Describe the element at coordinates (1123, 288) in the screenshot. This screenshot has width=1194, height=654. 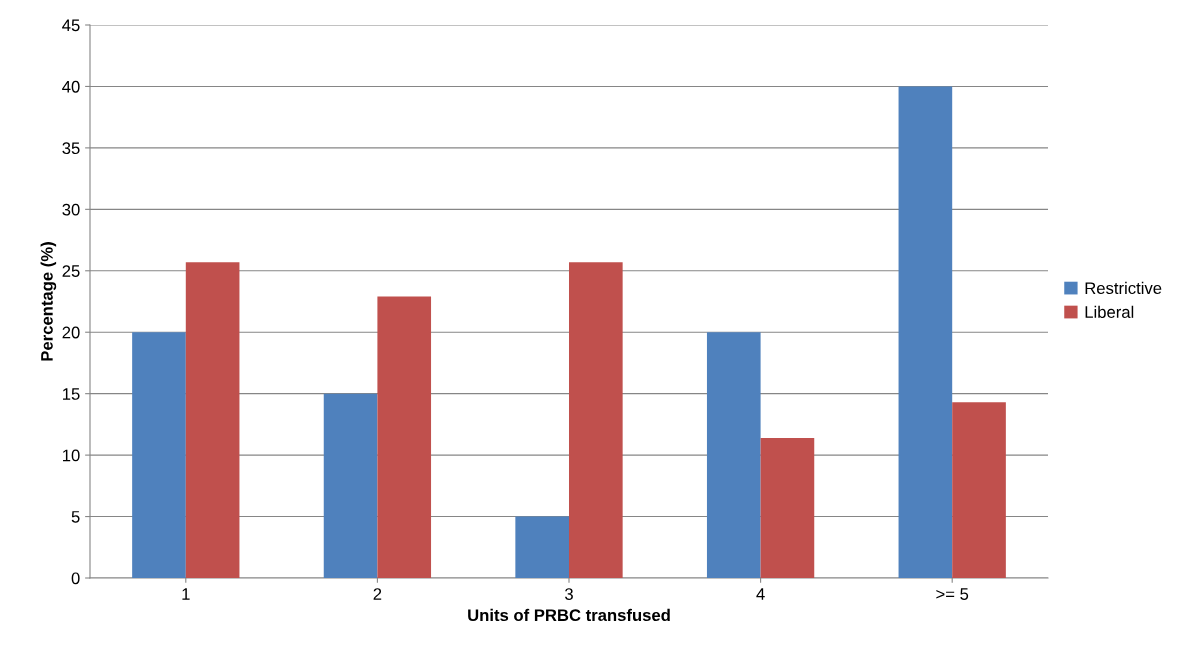
I see `legend-label: Restrictive` at that location.